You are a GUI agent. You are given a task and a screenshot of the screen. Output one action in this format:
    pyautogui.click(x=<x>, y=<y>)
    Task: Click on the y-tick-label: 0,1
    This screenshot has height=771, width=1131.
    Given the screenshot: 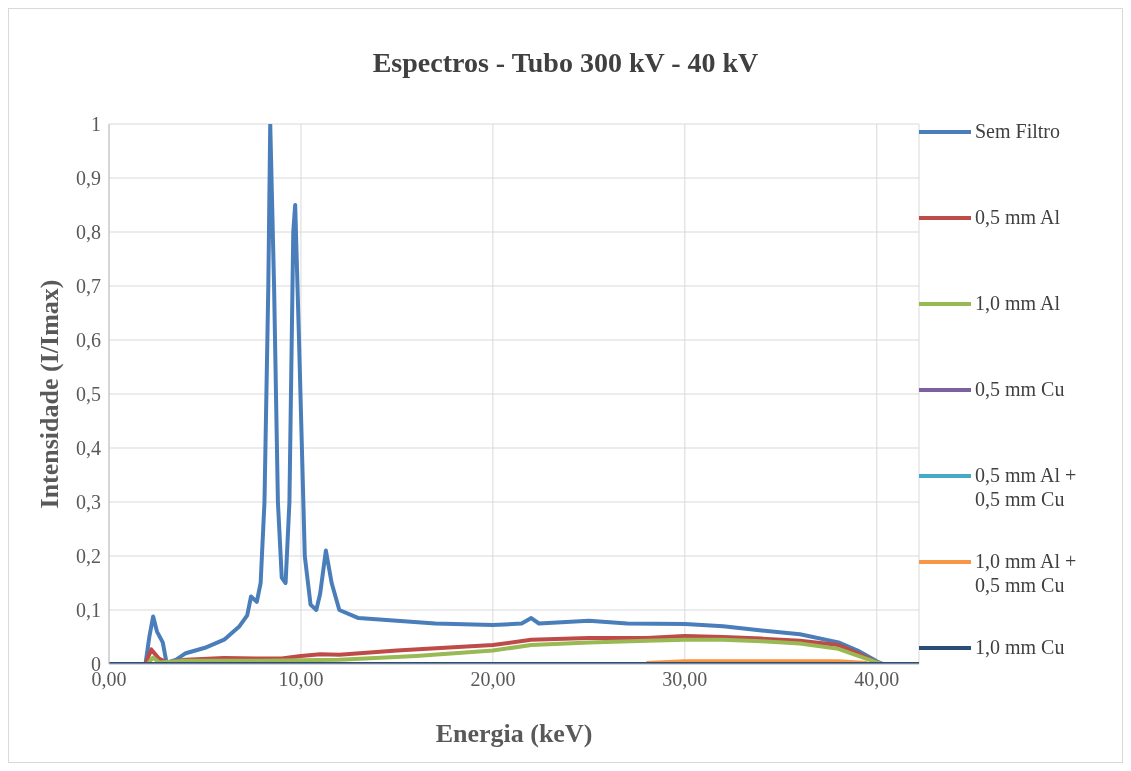 What is the action you would take?
    pyautogui.click(x=88, y=610)
    